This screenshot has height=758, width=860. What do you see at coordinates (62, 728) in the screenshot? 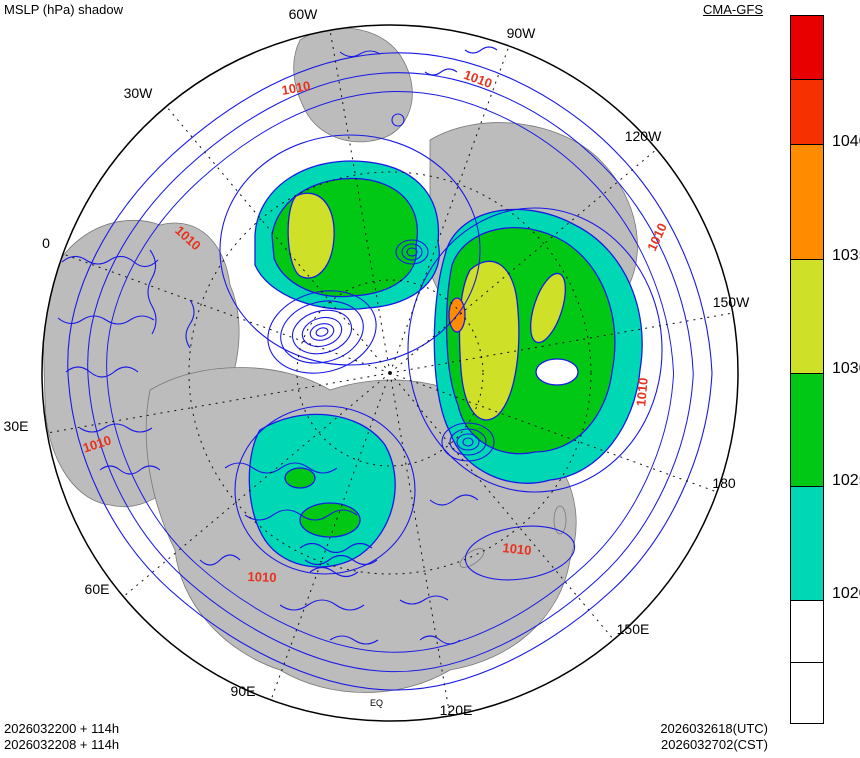
I see `init-time-utc: 2026032200 + 114h` at bounding box center [62, 728].